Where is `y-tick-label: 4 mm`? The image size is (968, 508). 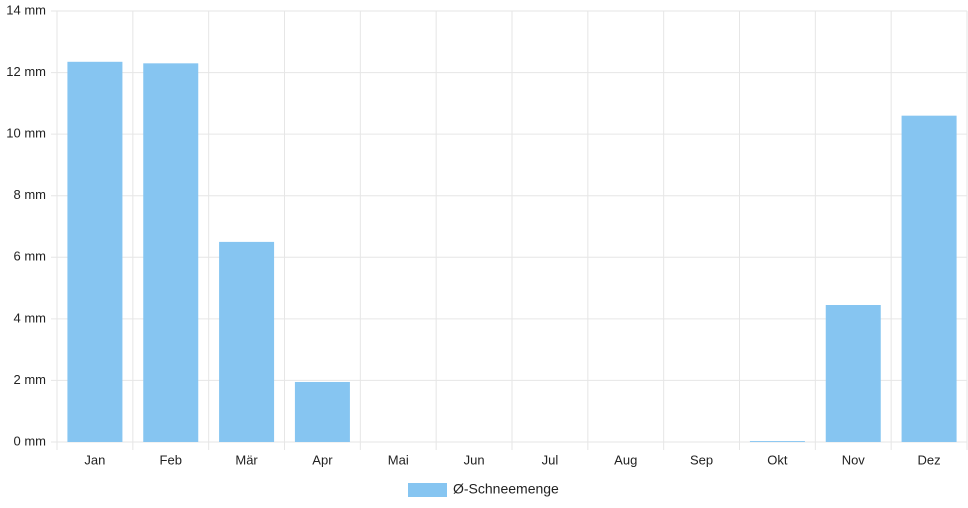 y-tick-label: 4 mm is located at coordinates (30, 317).